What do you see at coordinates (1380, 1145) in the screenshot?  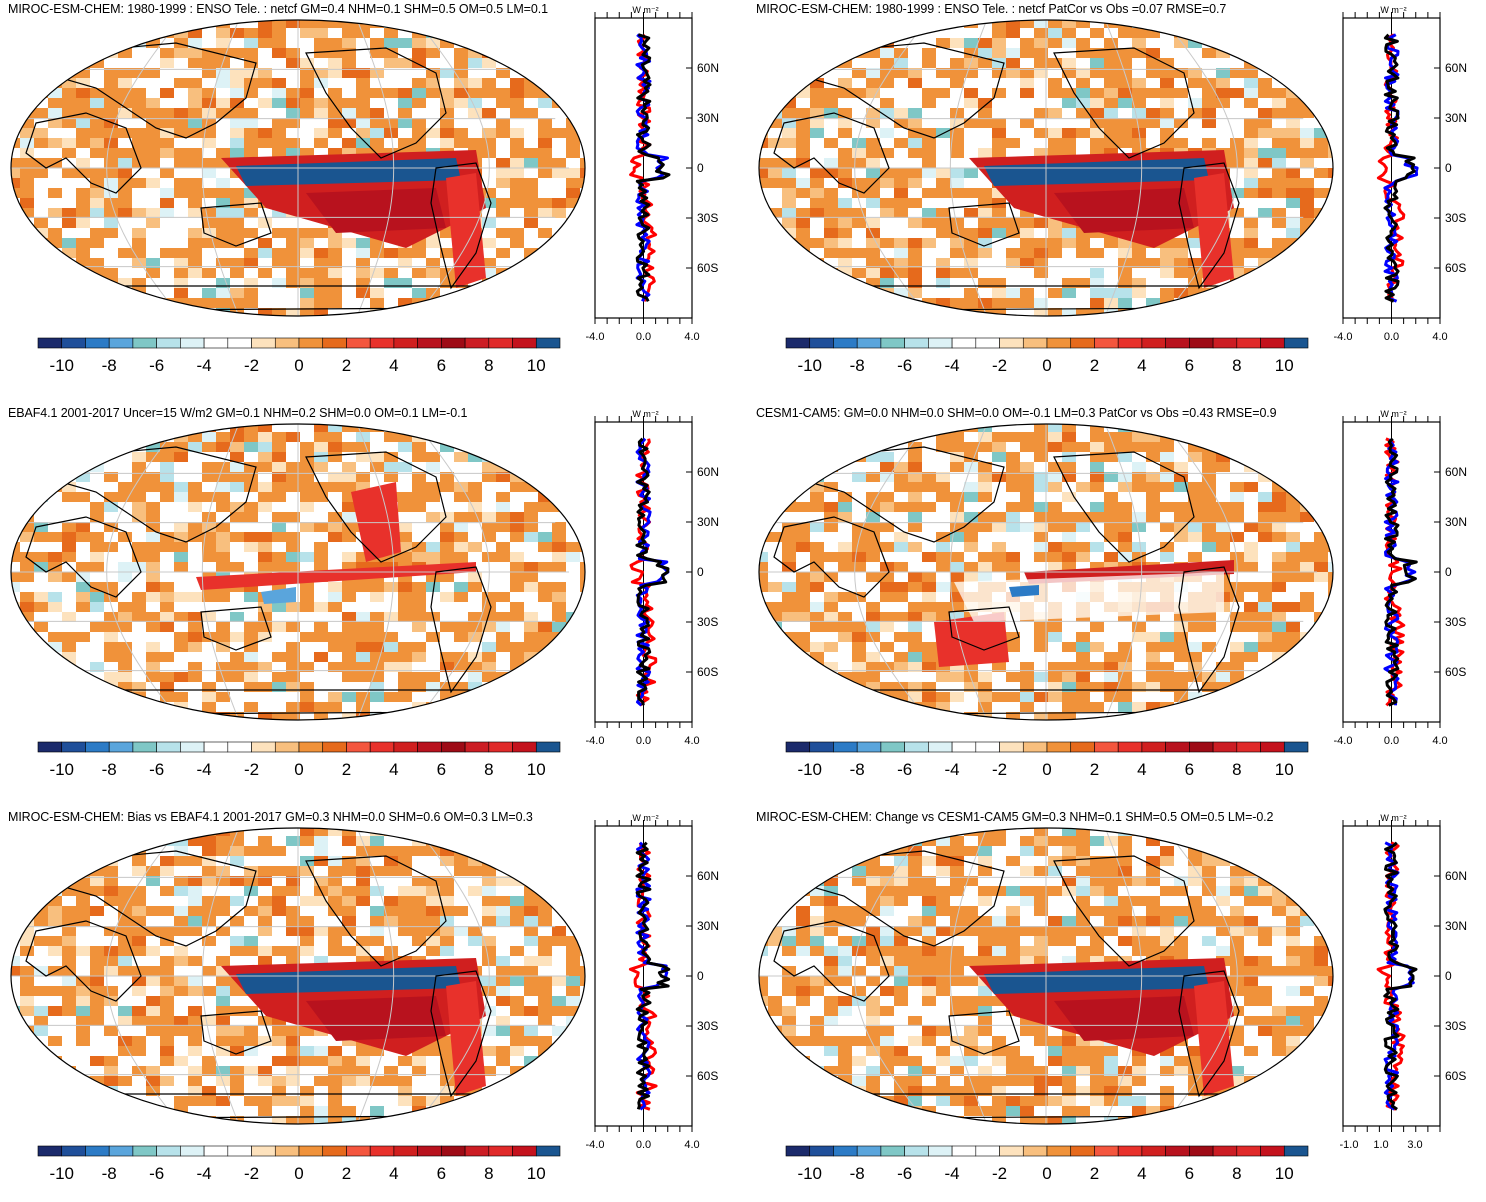 I see `profile-x-tick-label: 1.0` at bounding box center [1380, 1145].